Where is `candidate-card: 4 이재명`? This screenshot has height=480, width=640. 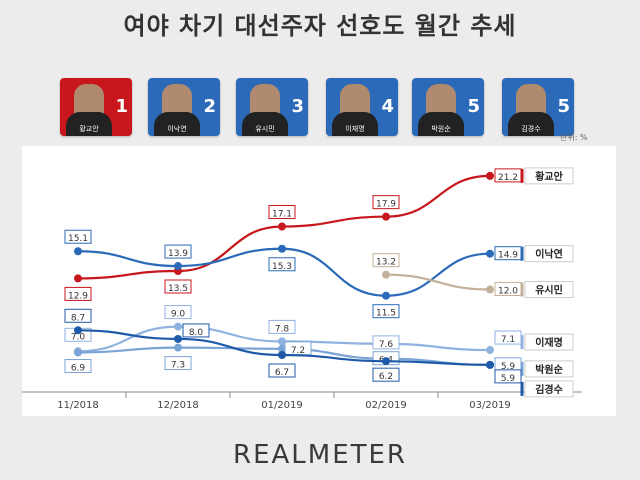 candidate-card: 4 이재명 is located at coordinates (362, 107).